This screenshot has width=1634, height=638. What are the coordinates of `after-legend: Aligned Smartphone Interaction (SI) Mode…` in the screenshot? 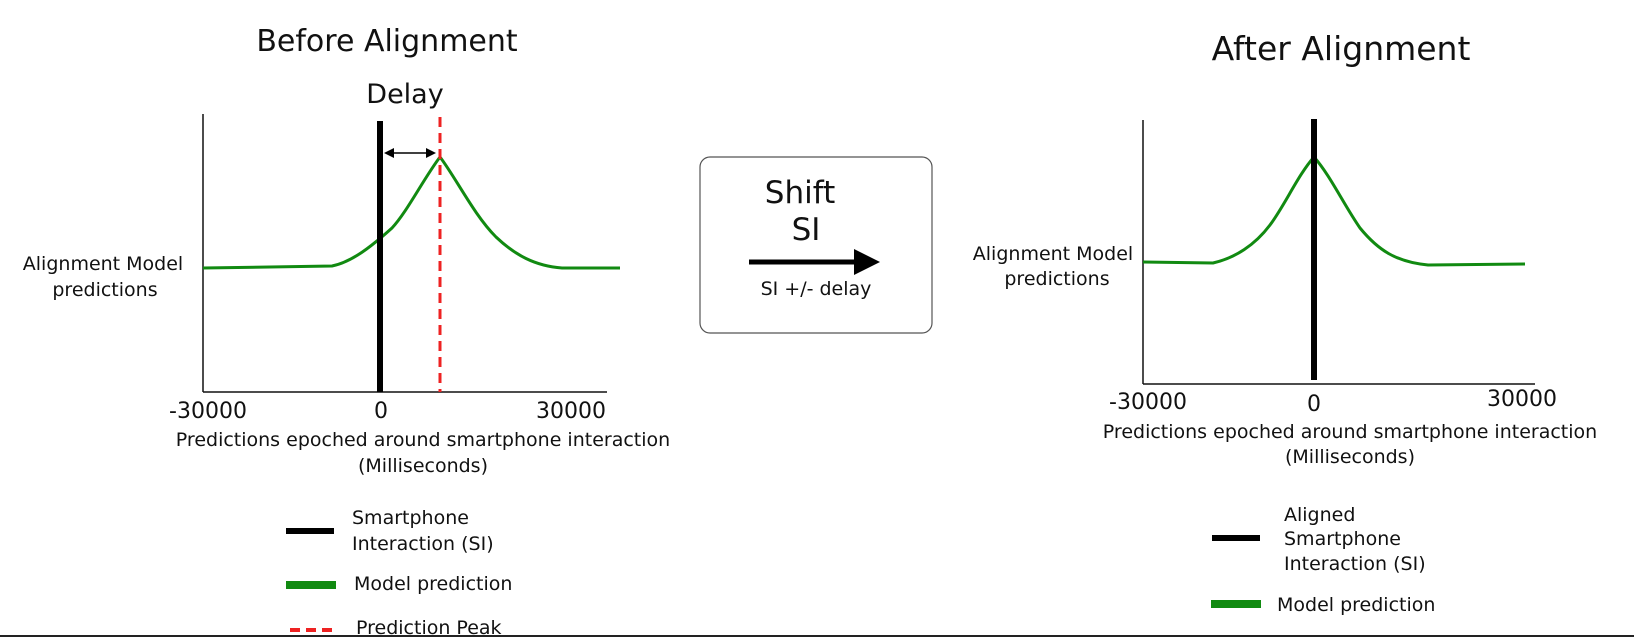 It's located at (1323, 560).